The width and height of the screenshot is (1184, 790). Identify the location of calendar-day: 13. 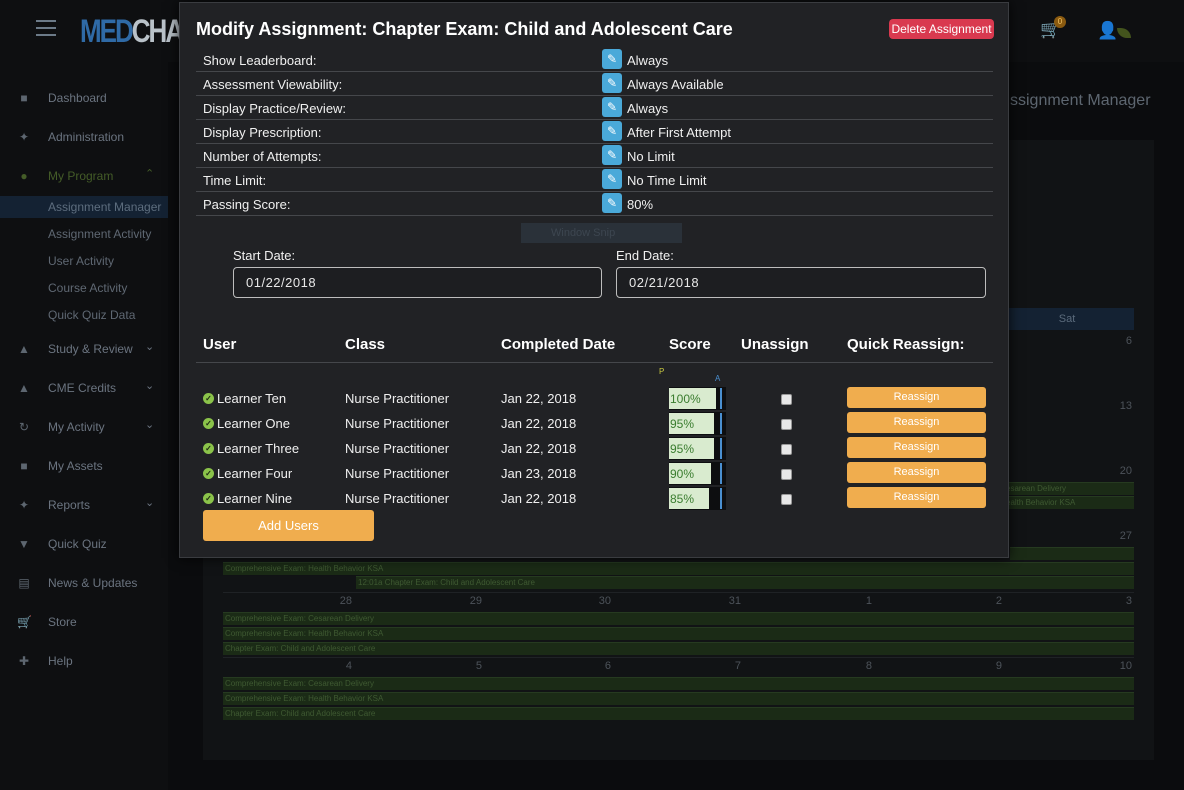
(1125, 406).